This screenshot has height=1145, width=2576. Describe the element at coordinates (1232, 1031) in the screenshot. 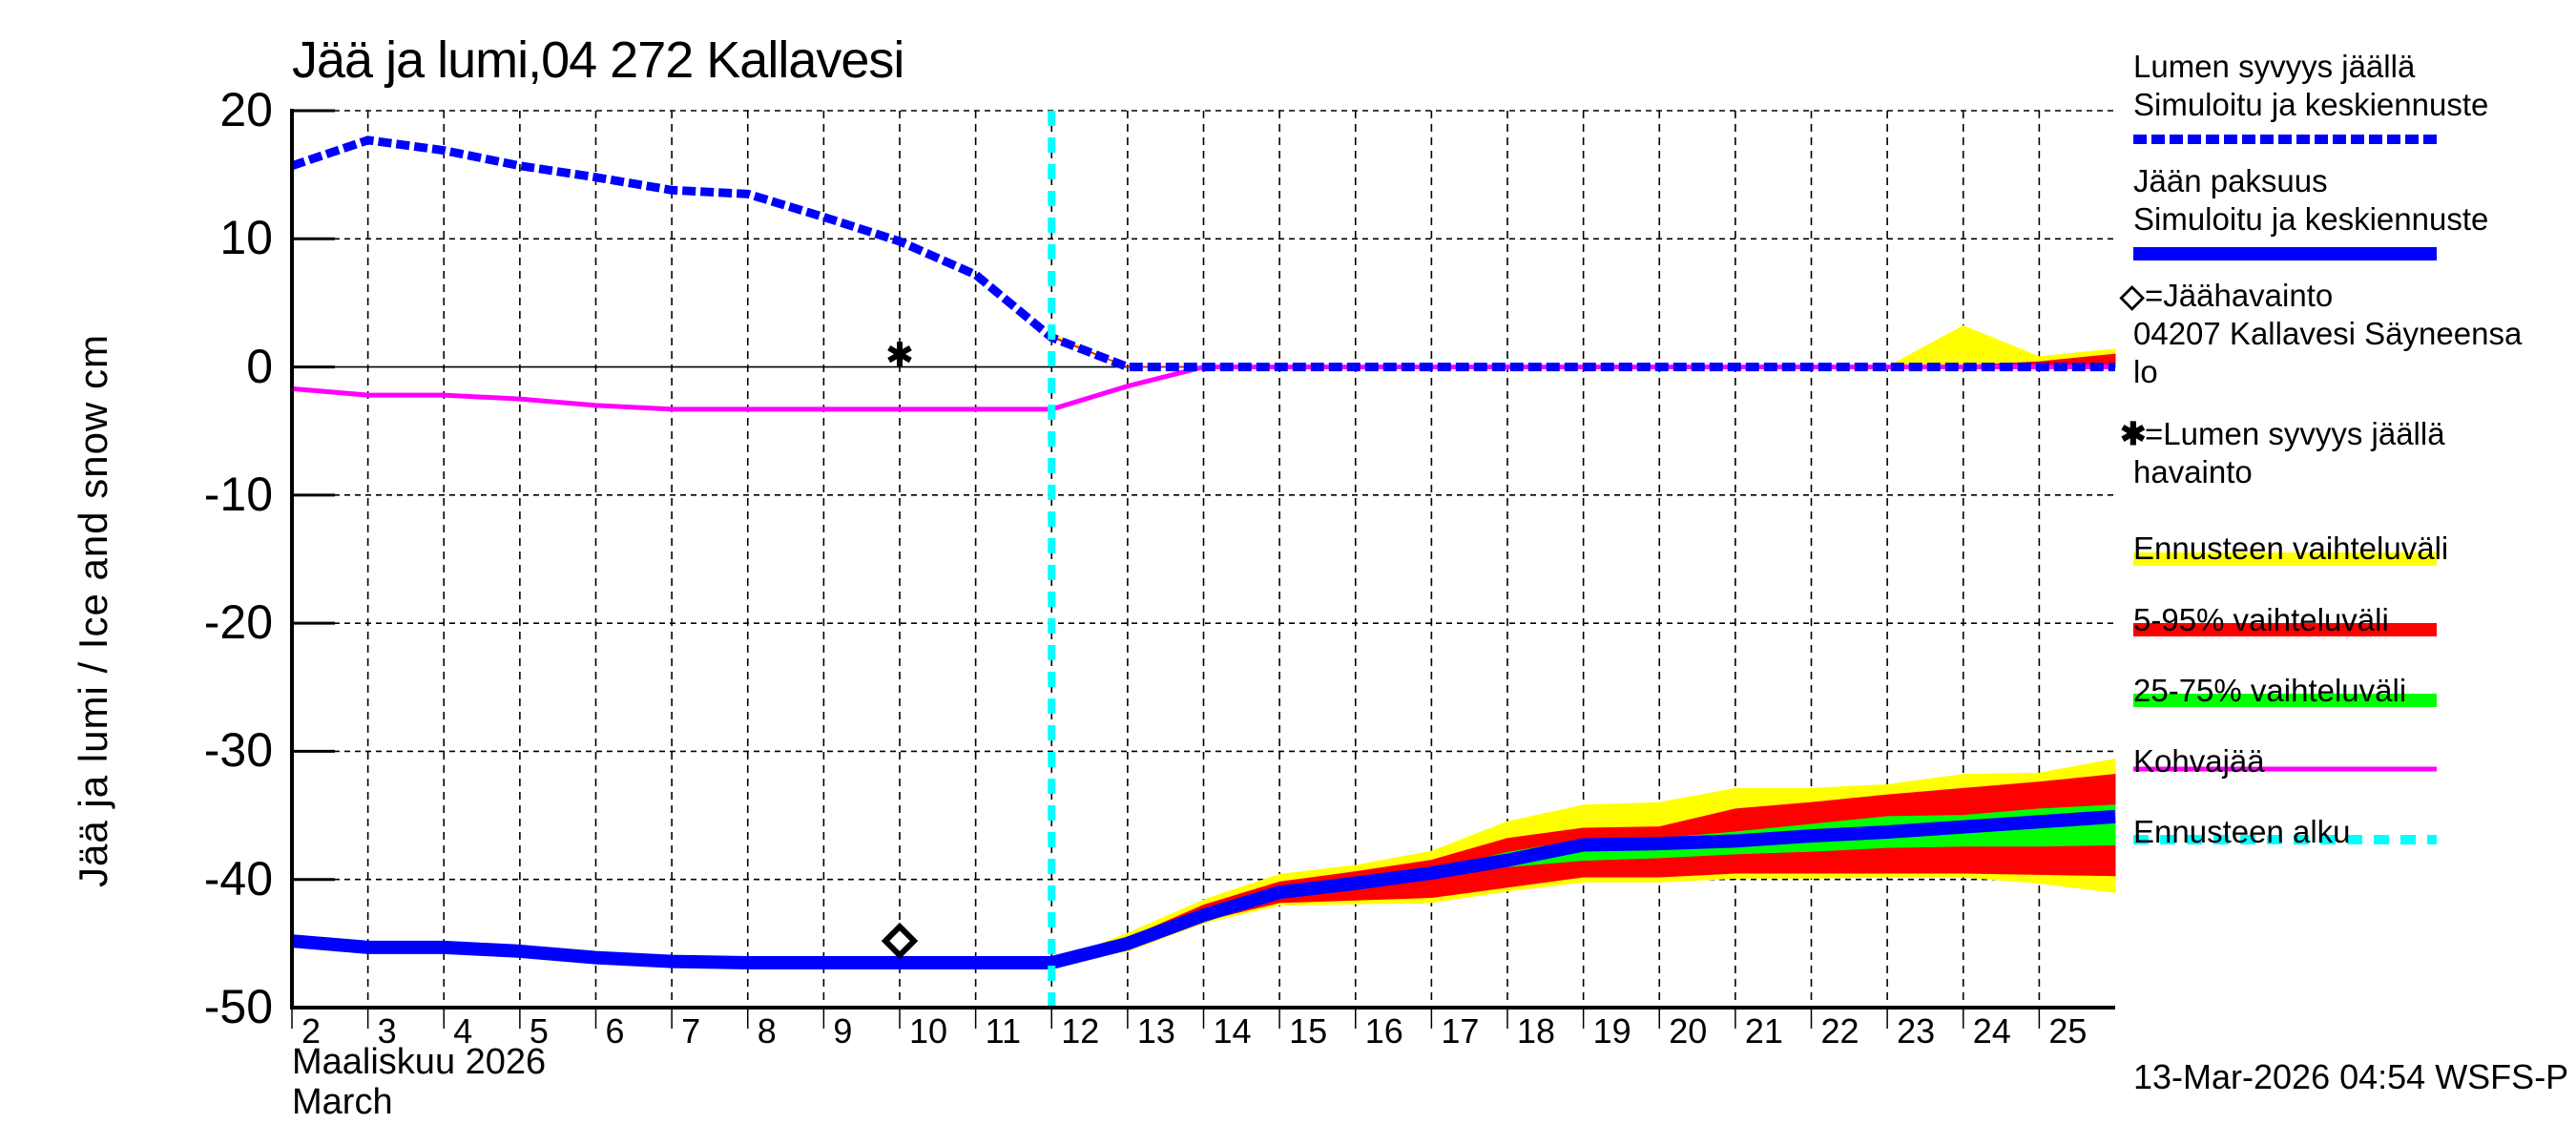

I see `x-tick-label: 14` at that location.